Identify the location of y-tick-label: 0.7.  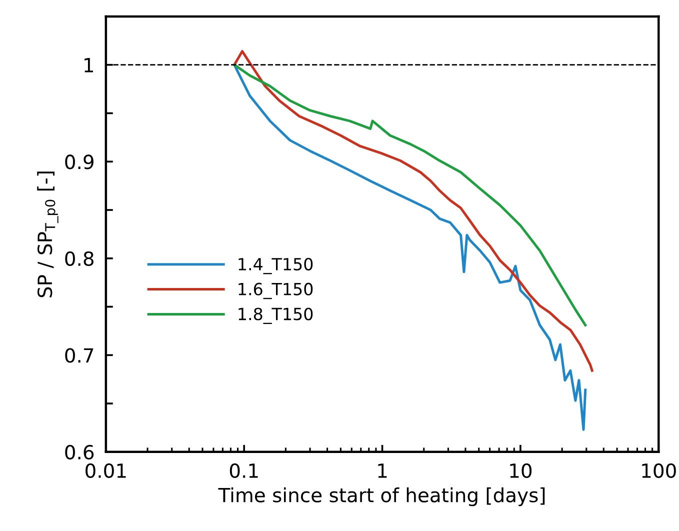
(79, 355).